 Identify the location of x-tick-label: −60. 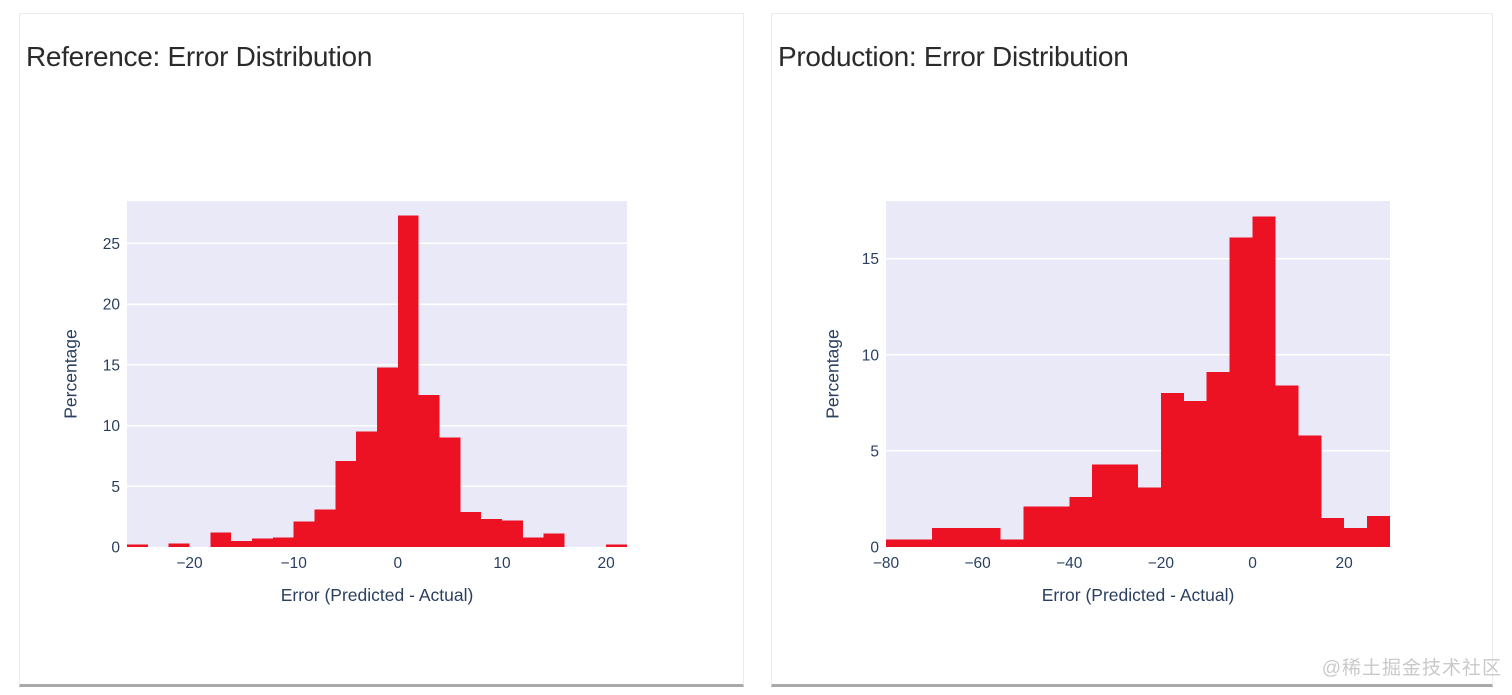
(977, 563).